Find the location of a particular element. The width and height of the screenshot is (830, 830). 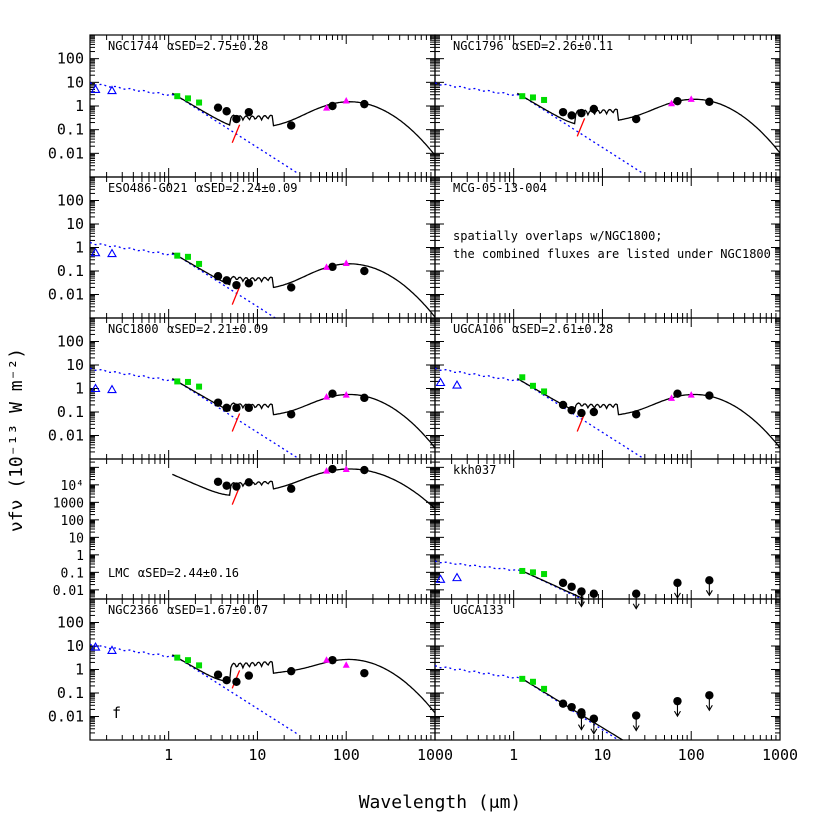

galaxy-name: NGC1800 is located at coordinates (133, 329).